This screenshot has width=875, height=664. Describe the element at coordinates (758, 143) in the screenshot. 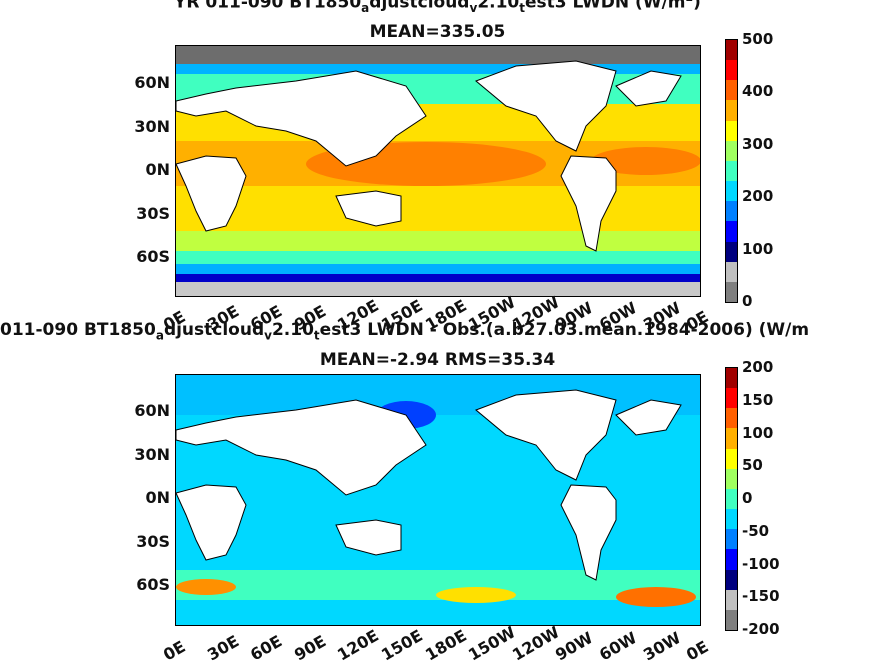

I see `colorbar-tick-label: 300` at that location.